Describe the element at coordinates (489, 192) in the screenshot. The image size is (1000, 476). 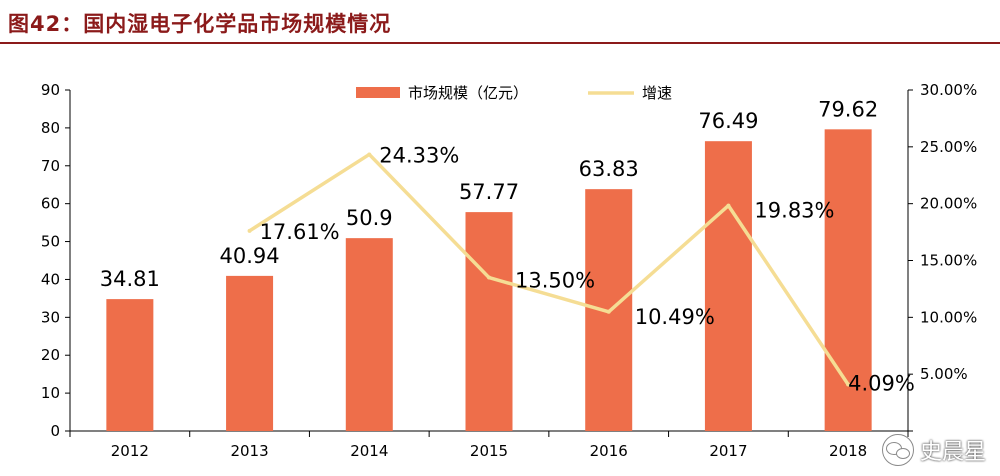
I see `bar-data-label: 57.77` at that location.